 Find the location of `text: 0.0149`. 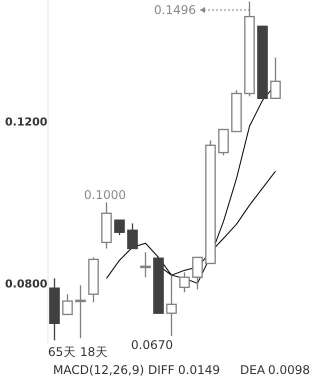

text: 0.0149 is located at coordinates (199, 370).